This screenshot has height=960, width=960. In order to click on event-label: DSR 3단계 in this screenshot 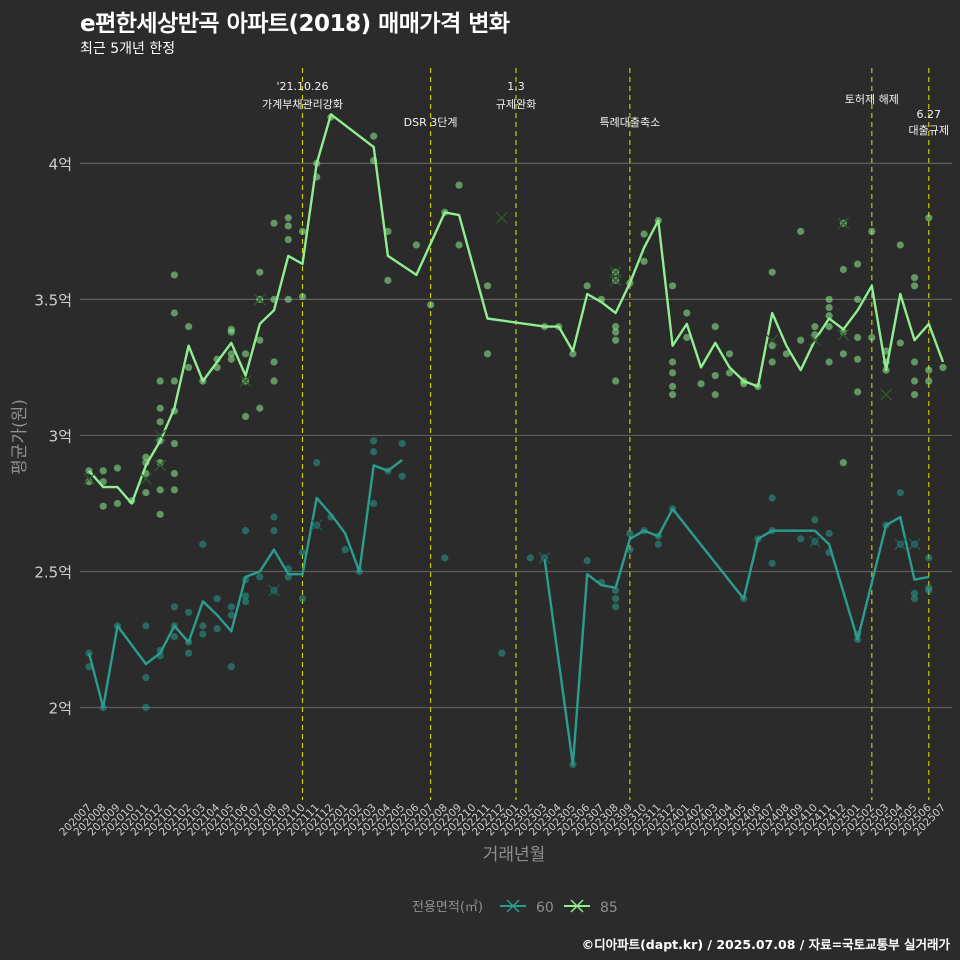, I will do `click(431, 122)`.